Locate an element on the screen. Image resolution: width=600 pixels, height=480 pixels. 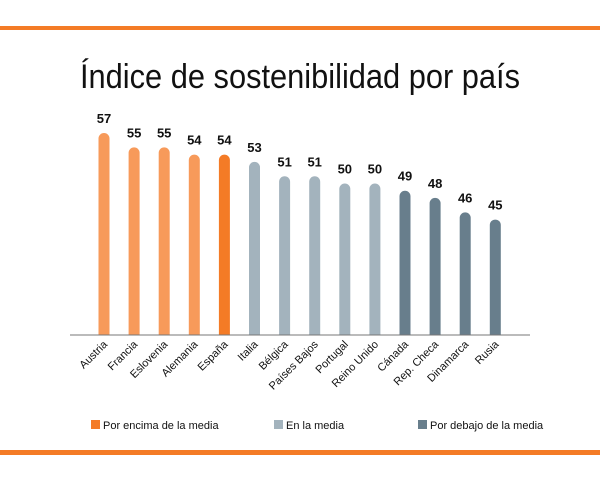
x-tick-label: Rusia is located at coordinates (487, 352).